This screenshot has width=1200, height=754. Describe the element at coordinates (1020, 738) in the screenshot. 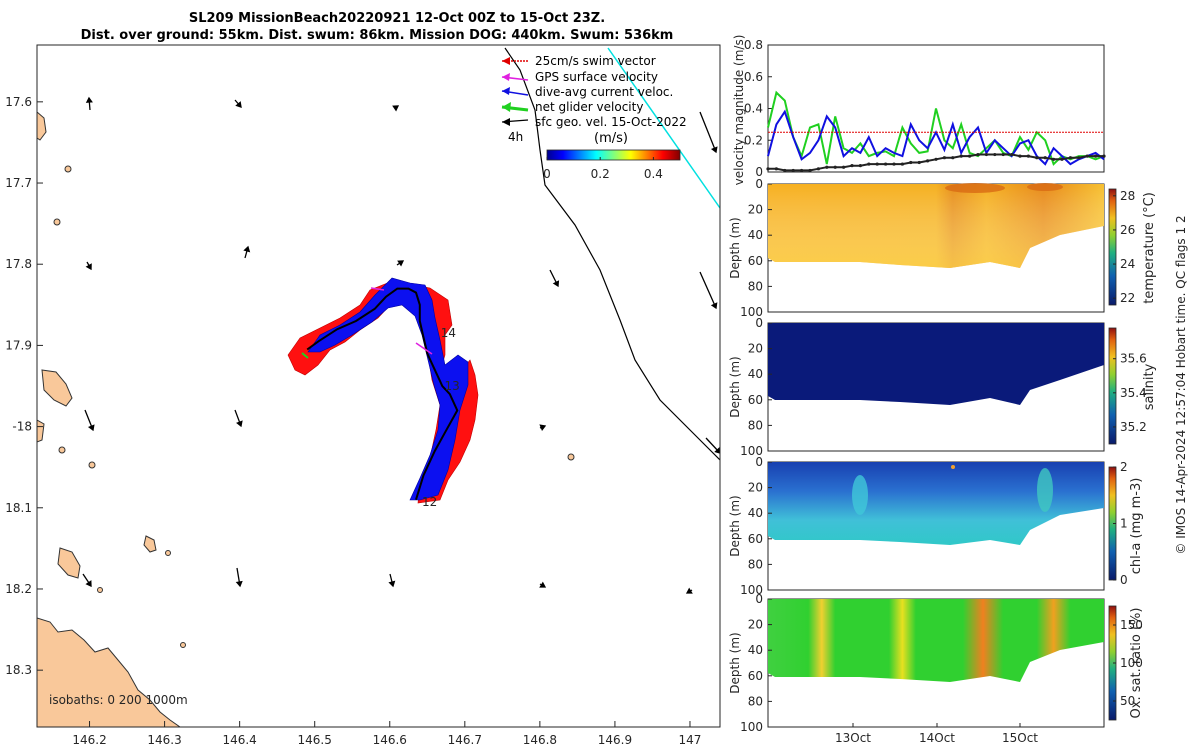

I see `time-tick-label: 15Oct` at that location.